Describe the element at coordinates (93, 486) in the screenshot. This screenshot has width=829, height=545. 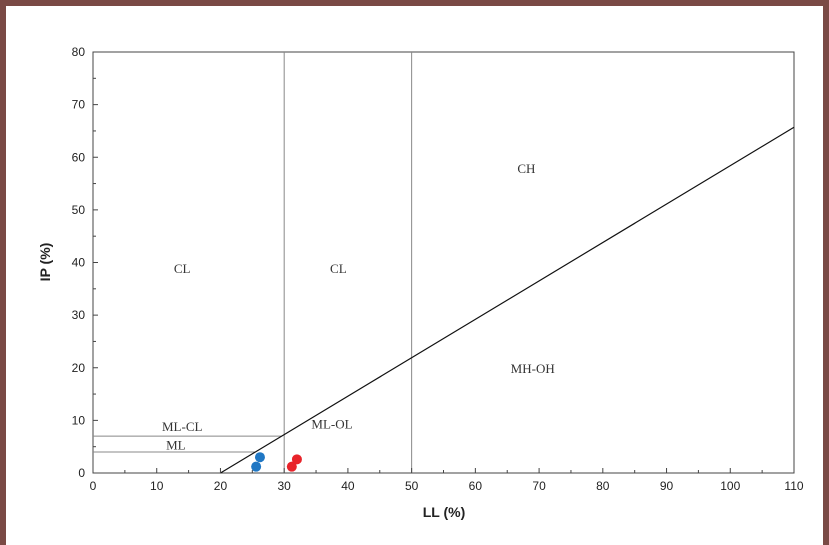
I see `x-tick-label: 0` at that location.